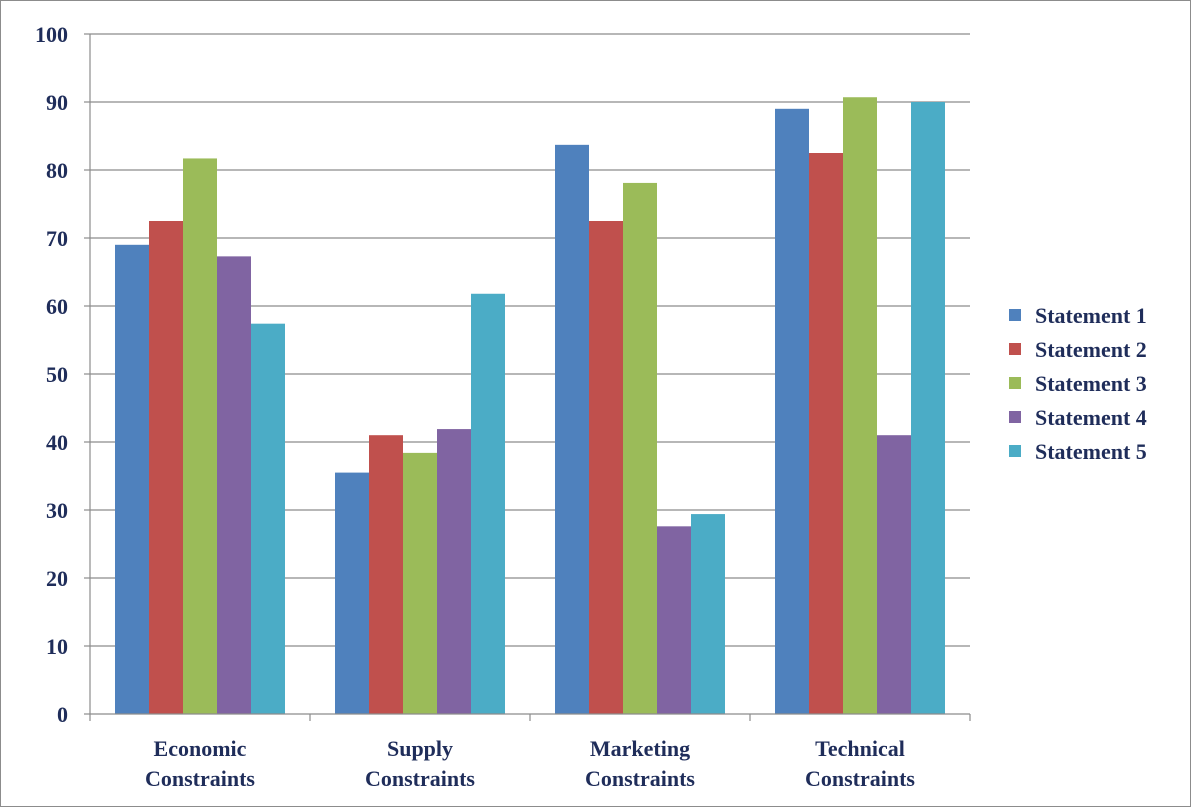  I want to click on legend-label: Statement 3, so click(1091, 383).